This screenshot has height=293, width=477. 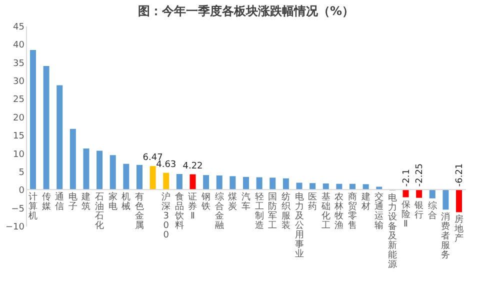 What do you see at coordinates (219, 212) in the screenshot?
I see `x-tick-label: 综合金融` at bounding box center [219, 212].